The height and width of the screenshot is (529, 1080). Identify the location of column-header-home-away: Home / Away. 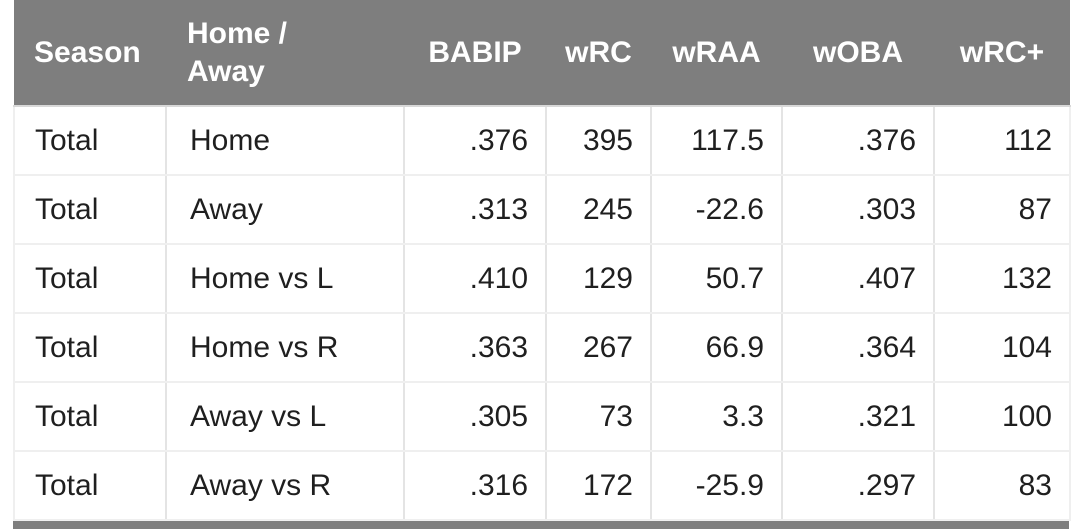
(285, 53).